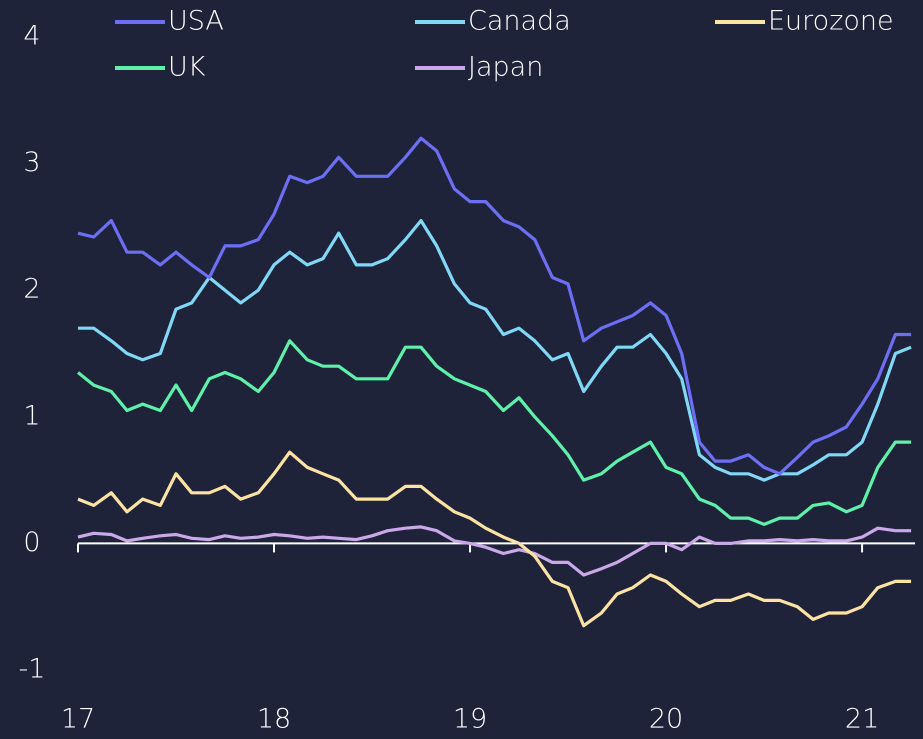 The image size is (923, 739). Describe the element at coordinates (470, 719) in the screenshot. I see `x-tick-label: 19` at that location.